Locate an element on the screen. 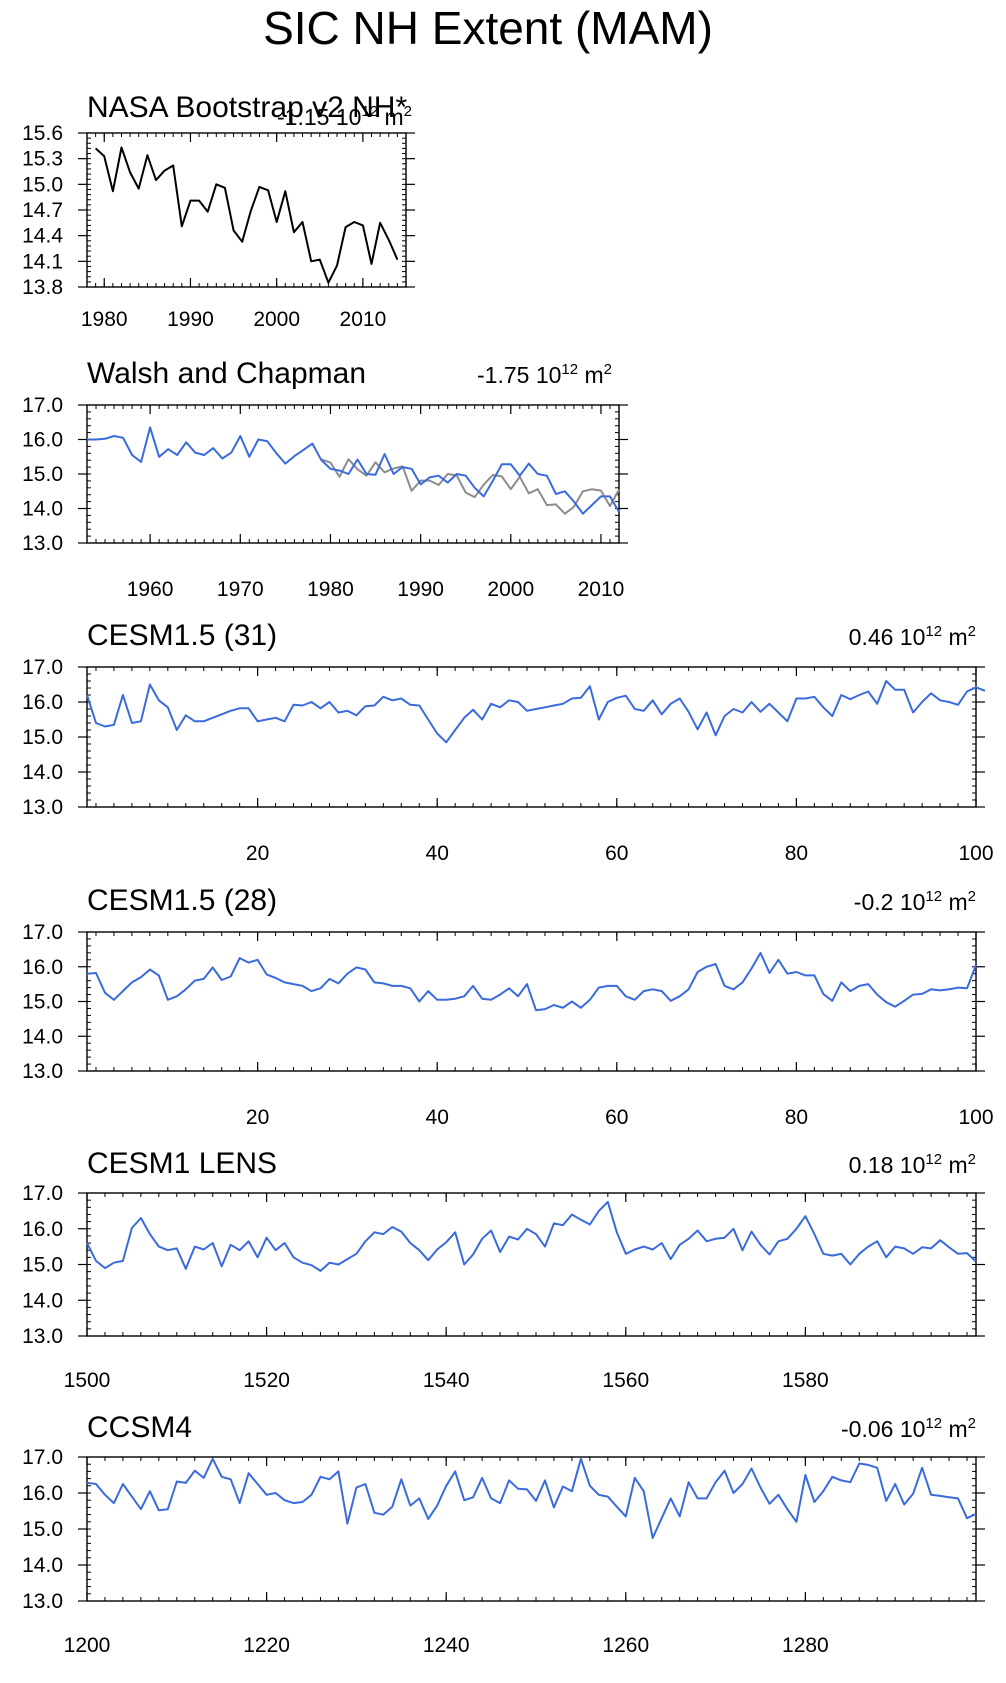 The width and height of the screenshot is (1006, 1683). trend-label: -0.2 1012 m2 is located at coordinates (915, 901).